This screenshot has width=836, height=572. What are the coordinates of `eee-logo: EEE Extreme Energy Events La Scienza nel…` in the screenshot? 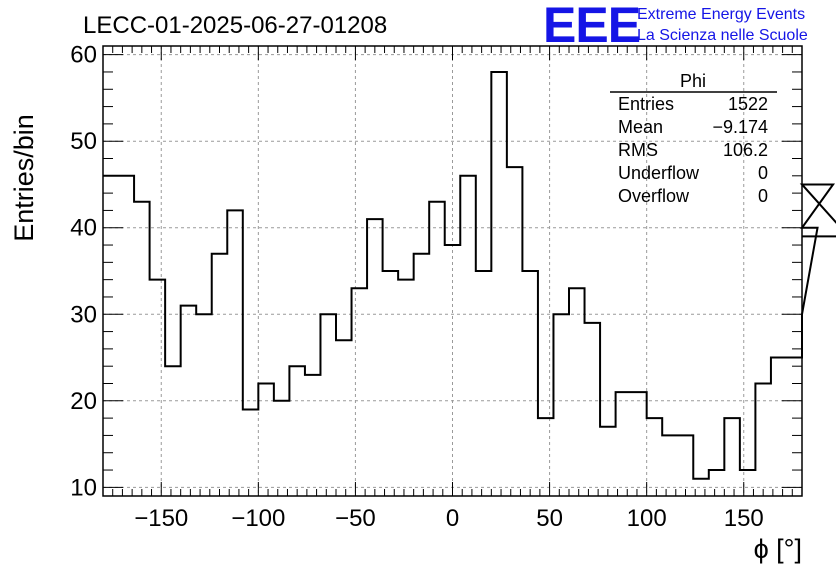 It's located at (675, 26).